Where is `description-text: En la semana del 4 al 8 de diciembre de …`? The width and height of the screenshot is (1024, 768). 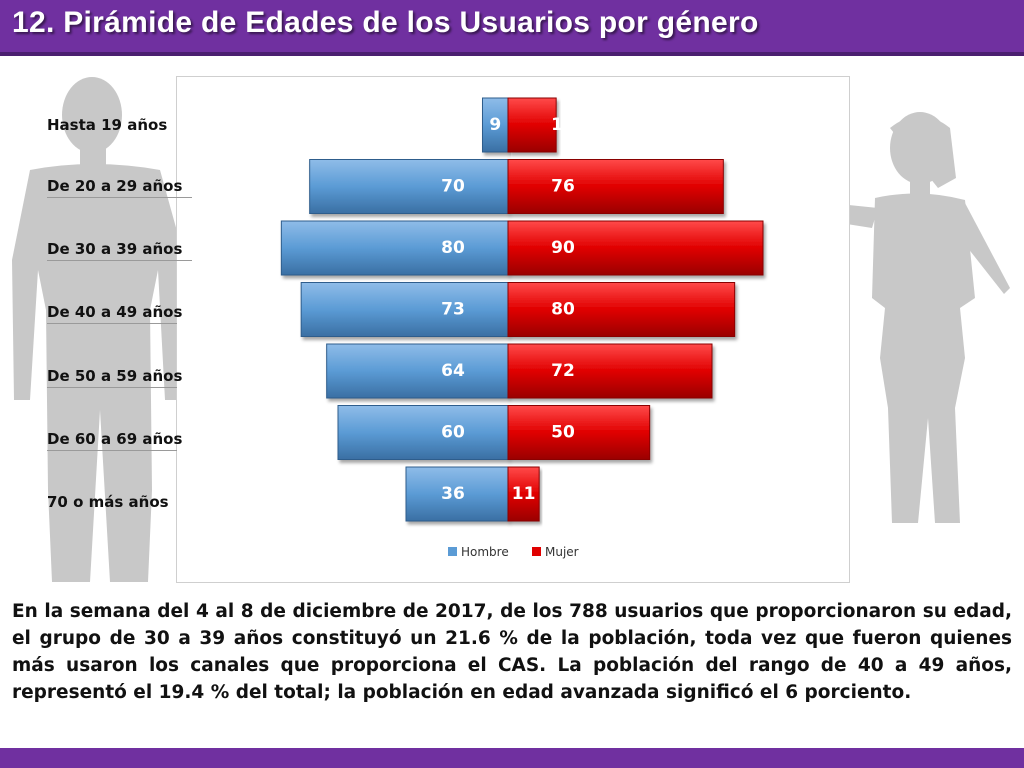 description-text: En la semana del 4 al 8 de diciembre de … is located at coordinates (512, 652).